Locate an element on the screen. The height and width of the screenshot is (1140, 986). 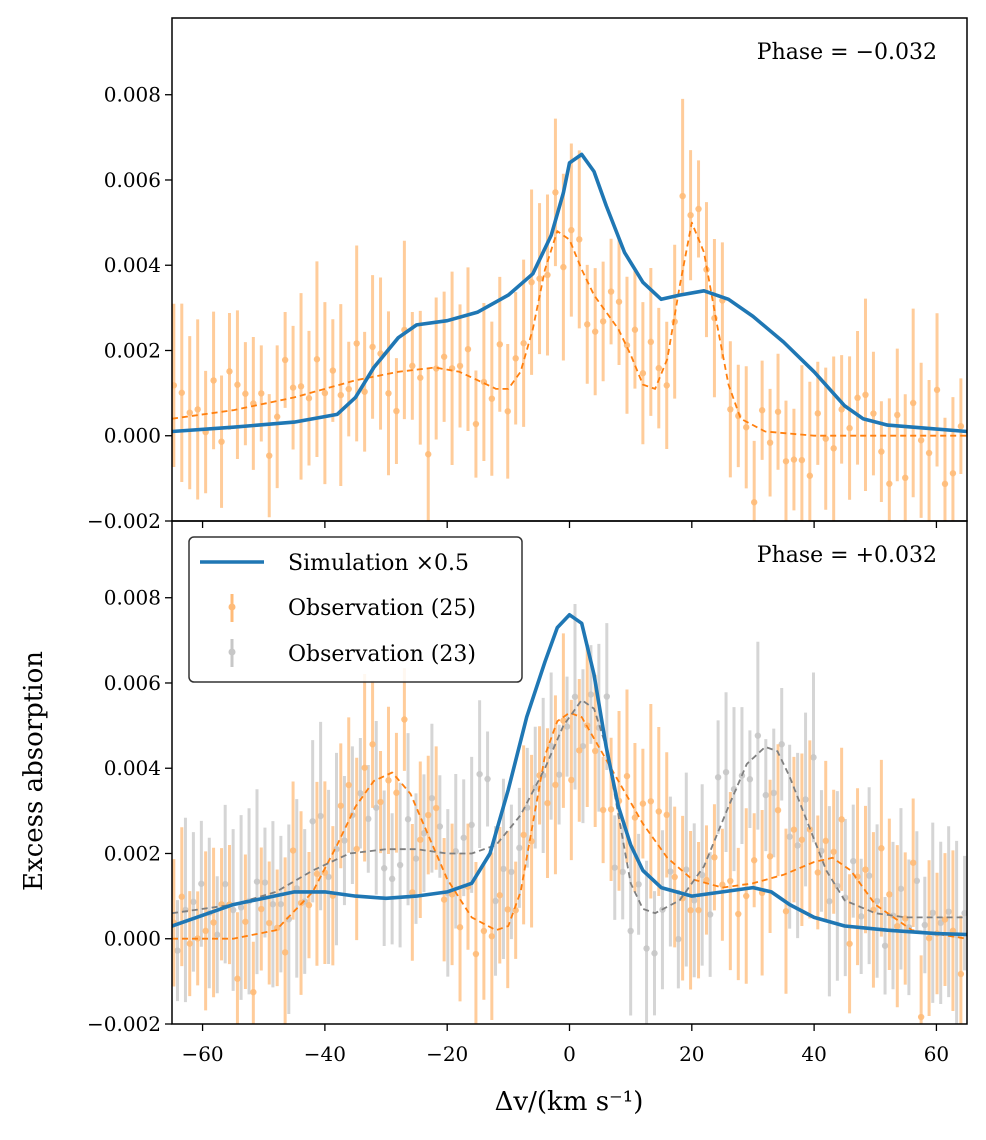
x-tick-label: 60 is located at coordinates (936, 1054).